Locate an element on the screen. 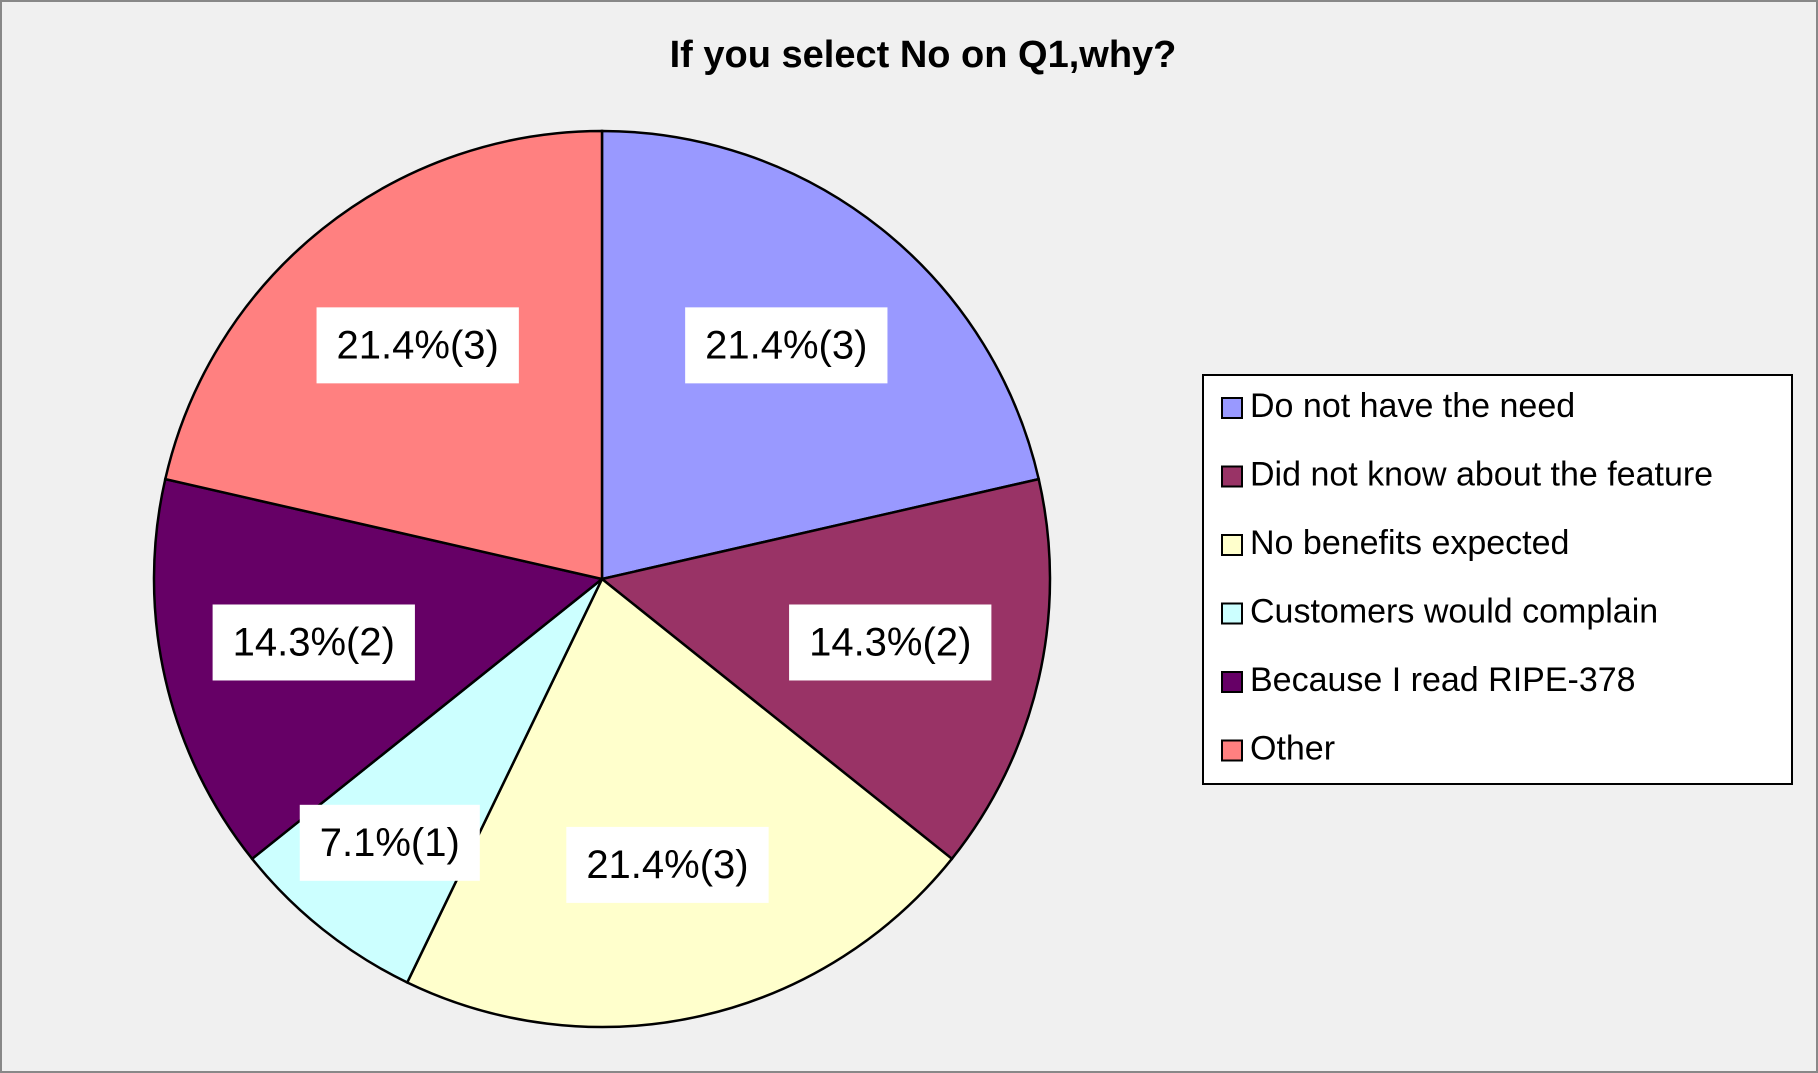  data-label: 7.1%(1) is located at coordinates (390, 843).